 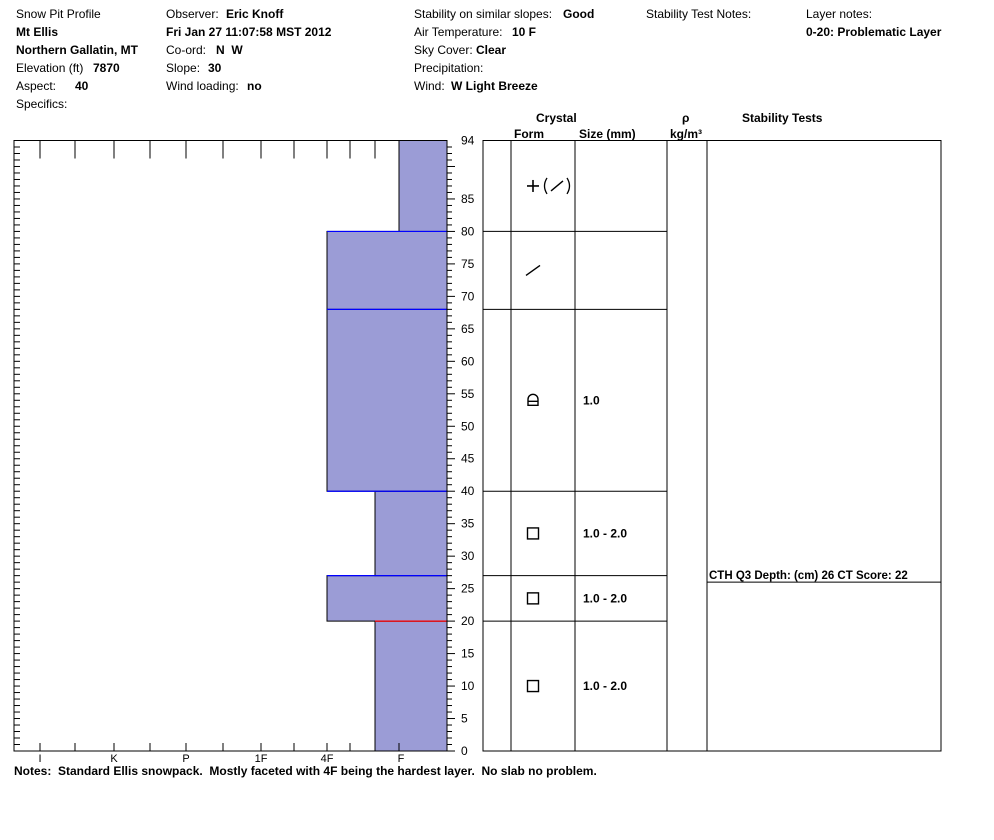 I want to click on stability-value: Good, so click(x=579, y=14).